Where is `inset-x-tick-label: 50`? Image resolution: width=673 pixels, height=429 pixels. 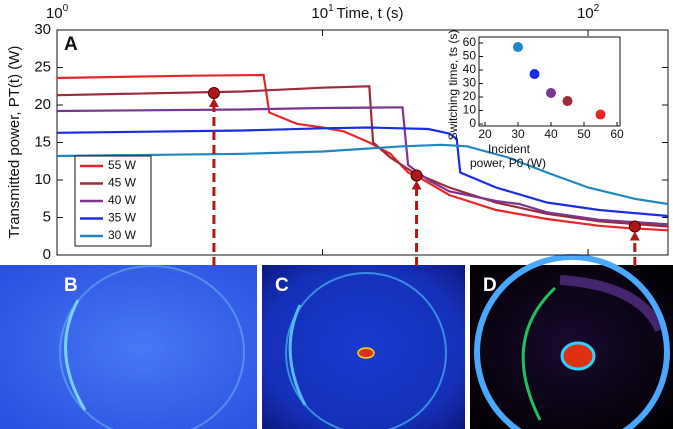 inset-x-tick-label: 50 is located at coordinates (584, 134).